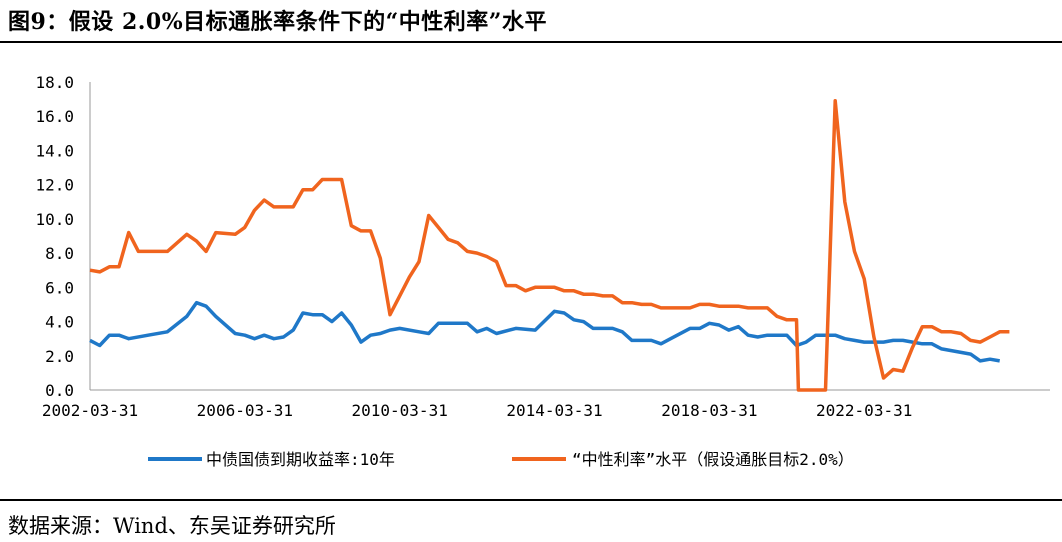 This screenshot has width=1062, height=542. I want to click on y-tick-label: 8.0, so click(59, 253).